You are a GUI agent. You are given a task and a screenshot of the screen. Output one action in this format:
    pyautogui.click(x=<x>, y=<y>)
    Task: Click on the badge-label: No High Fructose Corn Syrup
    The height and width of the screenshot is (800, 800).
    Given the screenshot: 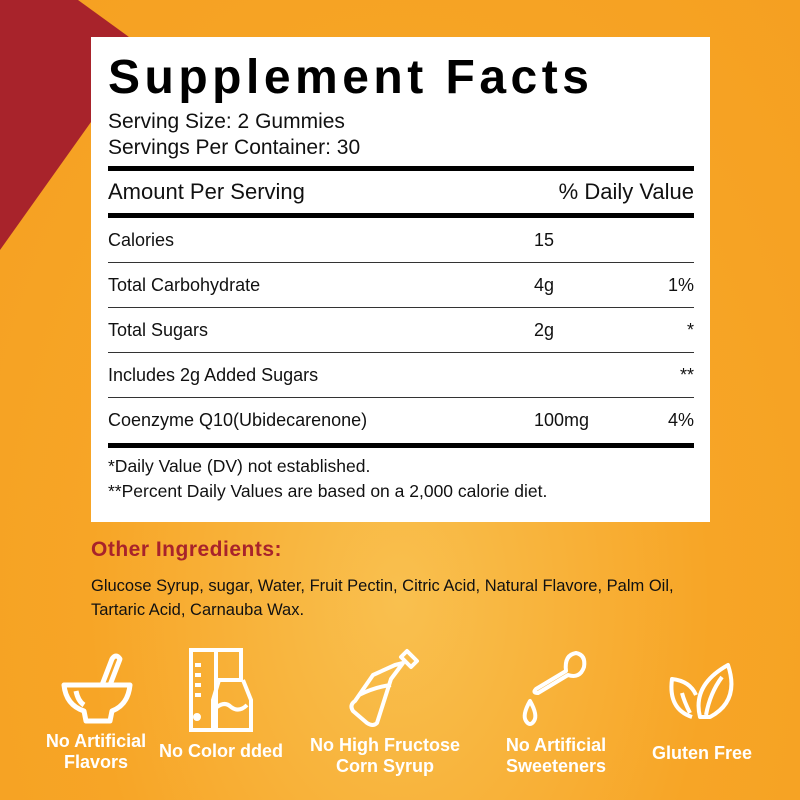 What is the action you would take?
    pyautogui.click(x=385, y=755)
    